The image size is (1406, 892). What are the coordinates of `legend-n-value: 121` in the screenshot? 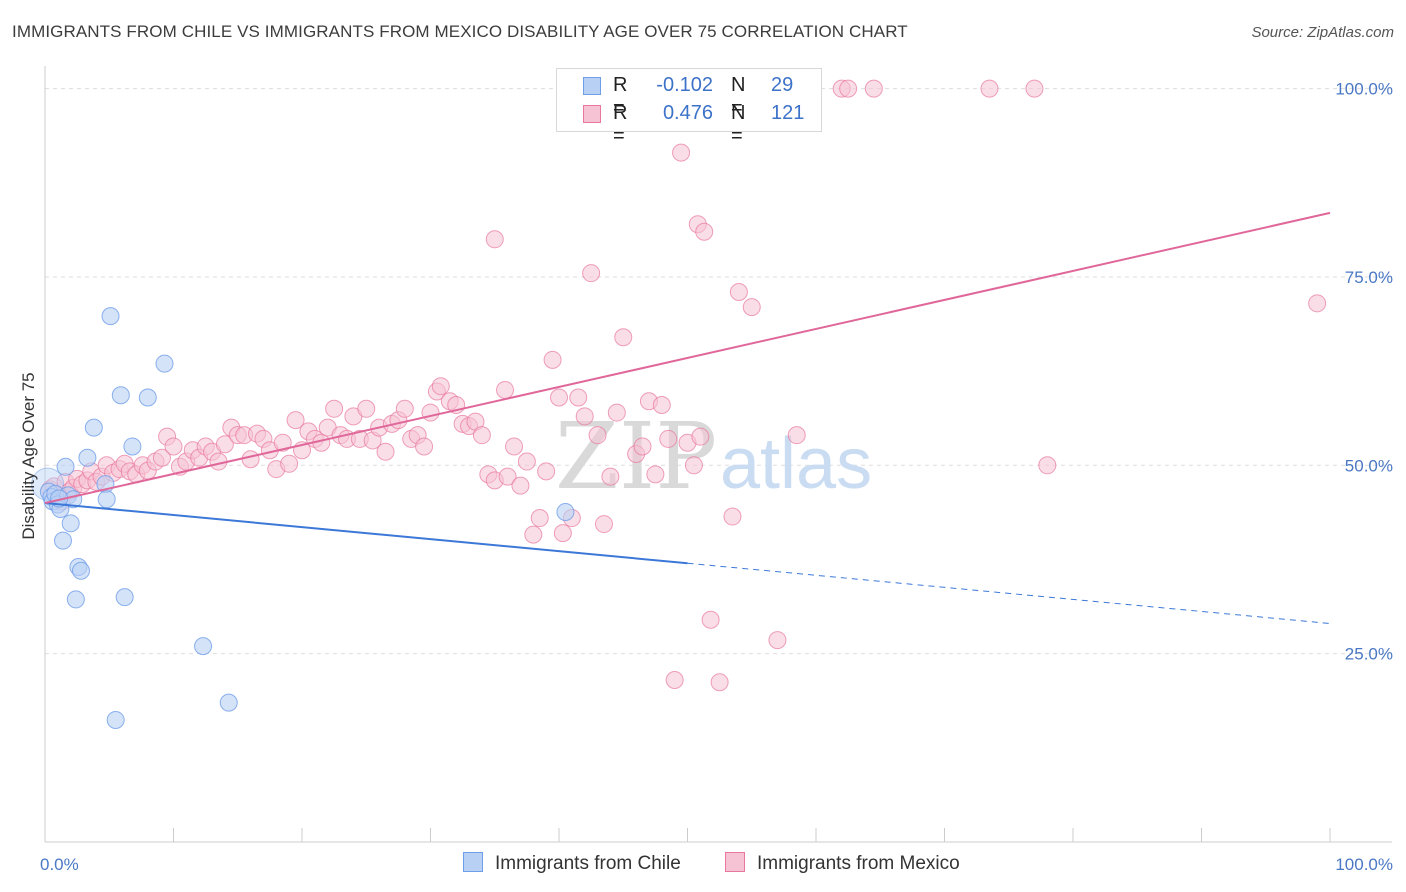 It's located at (788, 113).